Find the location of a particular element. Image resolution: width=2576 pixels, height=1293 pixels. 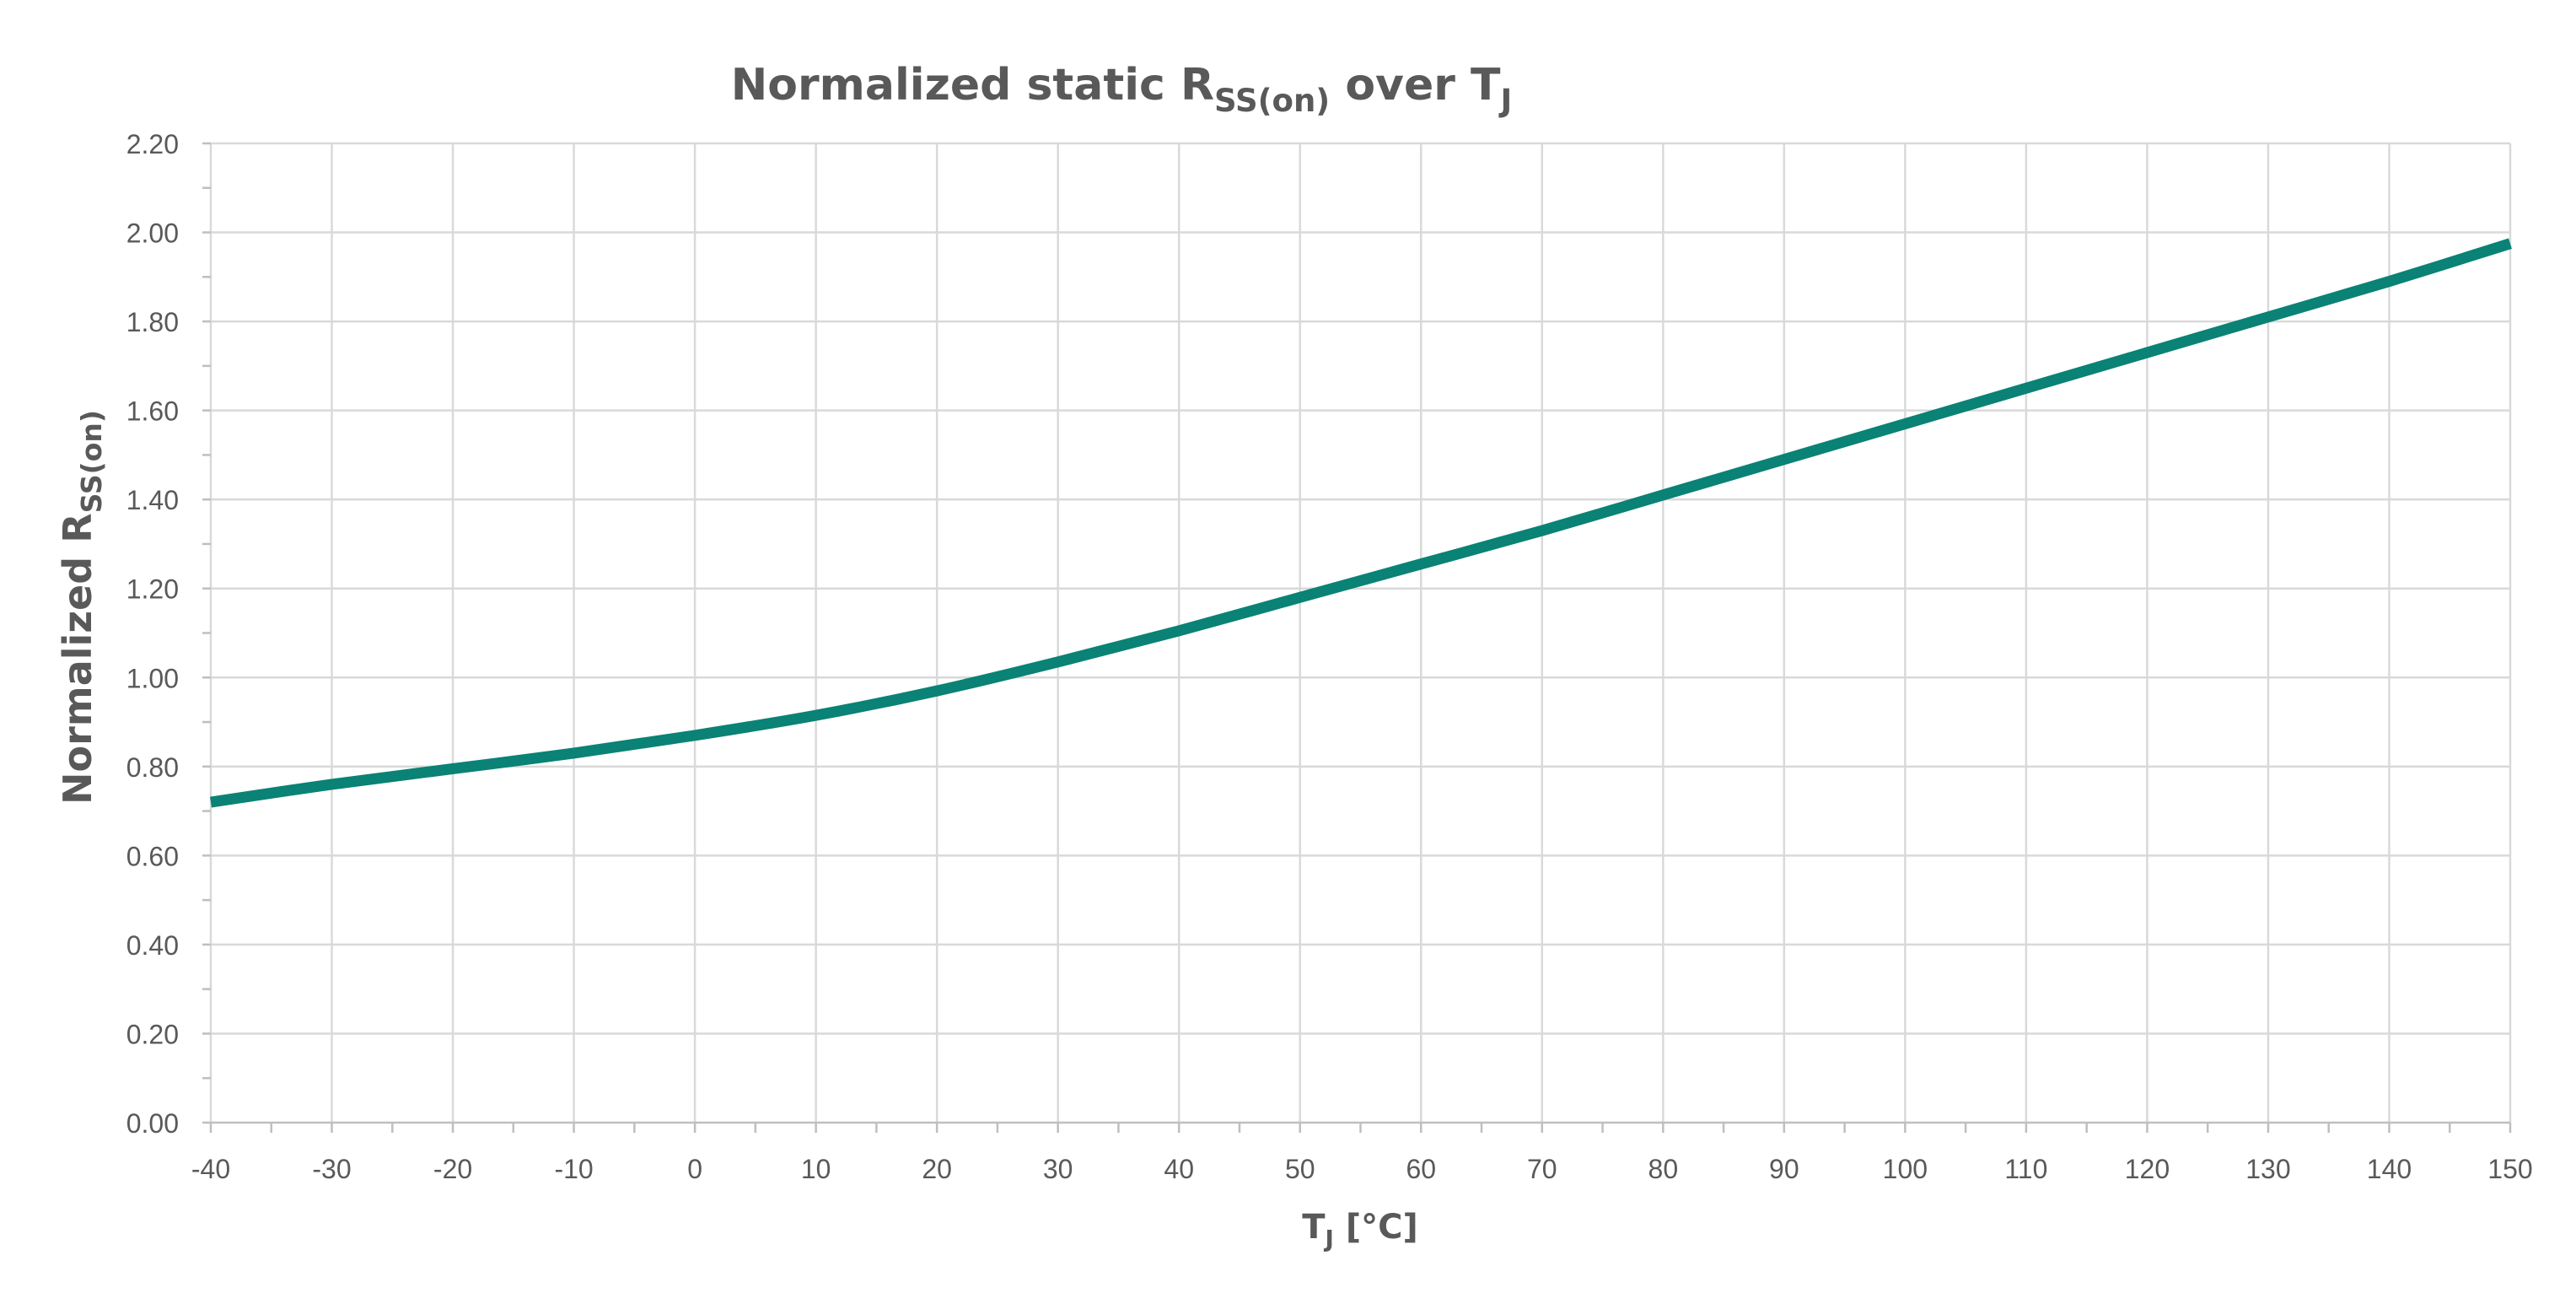

x-axis-label: TJ [°C] is located at coordinates (1360, 1230).